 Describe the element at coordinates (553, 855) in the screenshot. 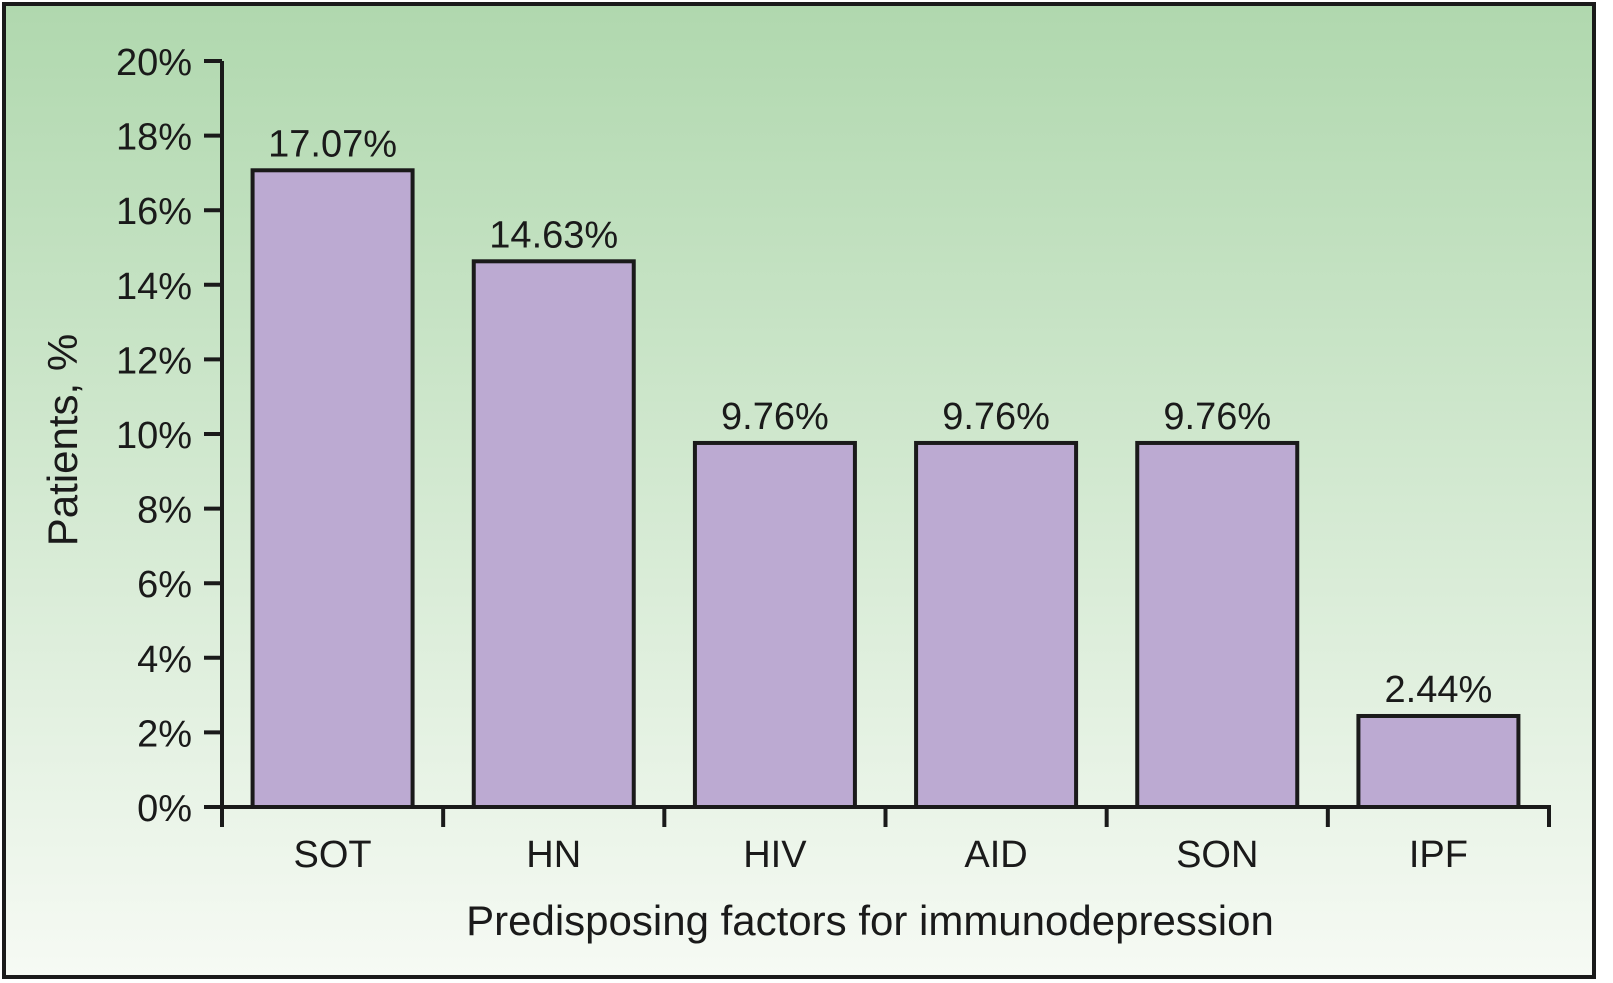

I see `x-tick-label: HN` at that location.